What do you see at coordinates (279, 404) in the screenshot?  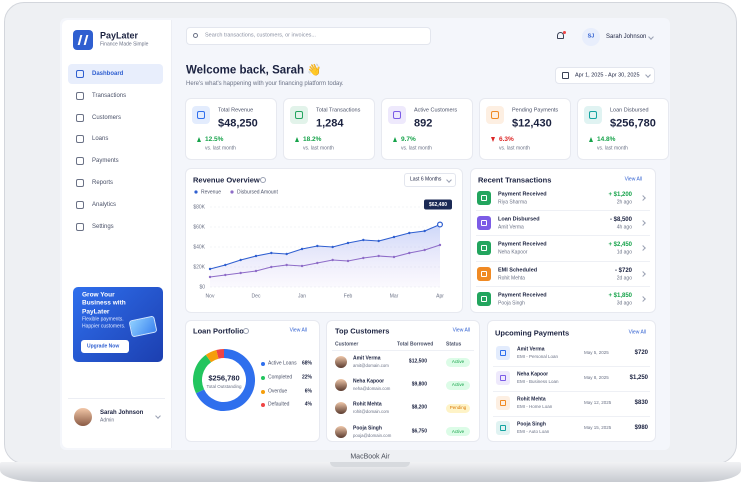 I see `legend-label: Defaulted` at bounding box center [279, 404].